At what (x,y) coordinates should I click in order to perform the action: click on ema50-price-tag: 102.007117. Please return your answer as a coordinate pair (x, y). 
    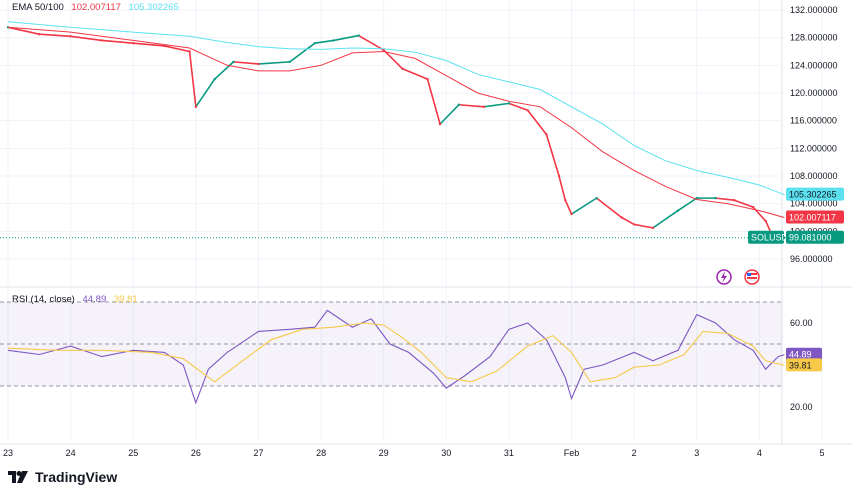
    Looking at the image, I should click on (812, 217).